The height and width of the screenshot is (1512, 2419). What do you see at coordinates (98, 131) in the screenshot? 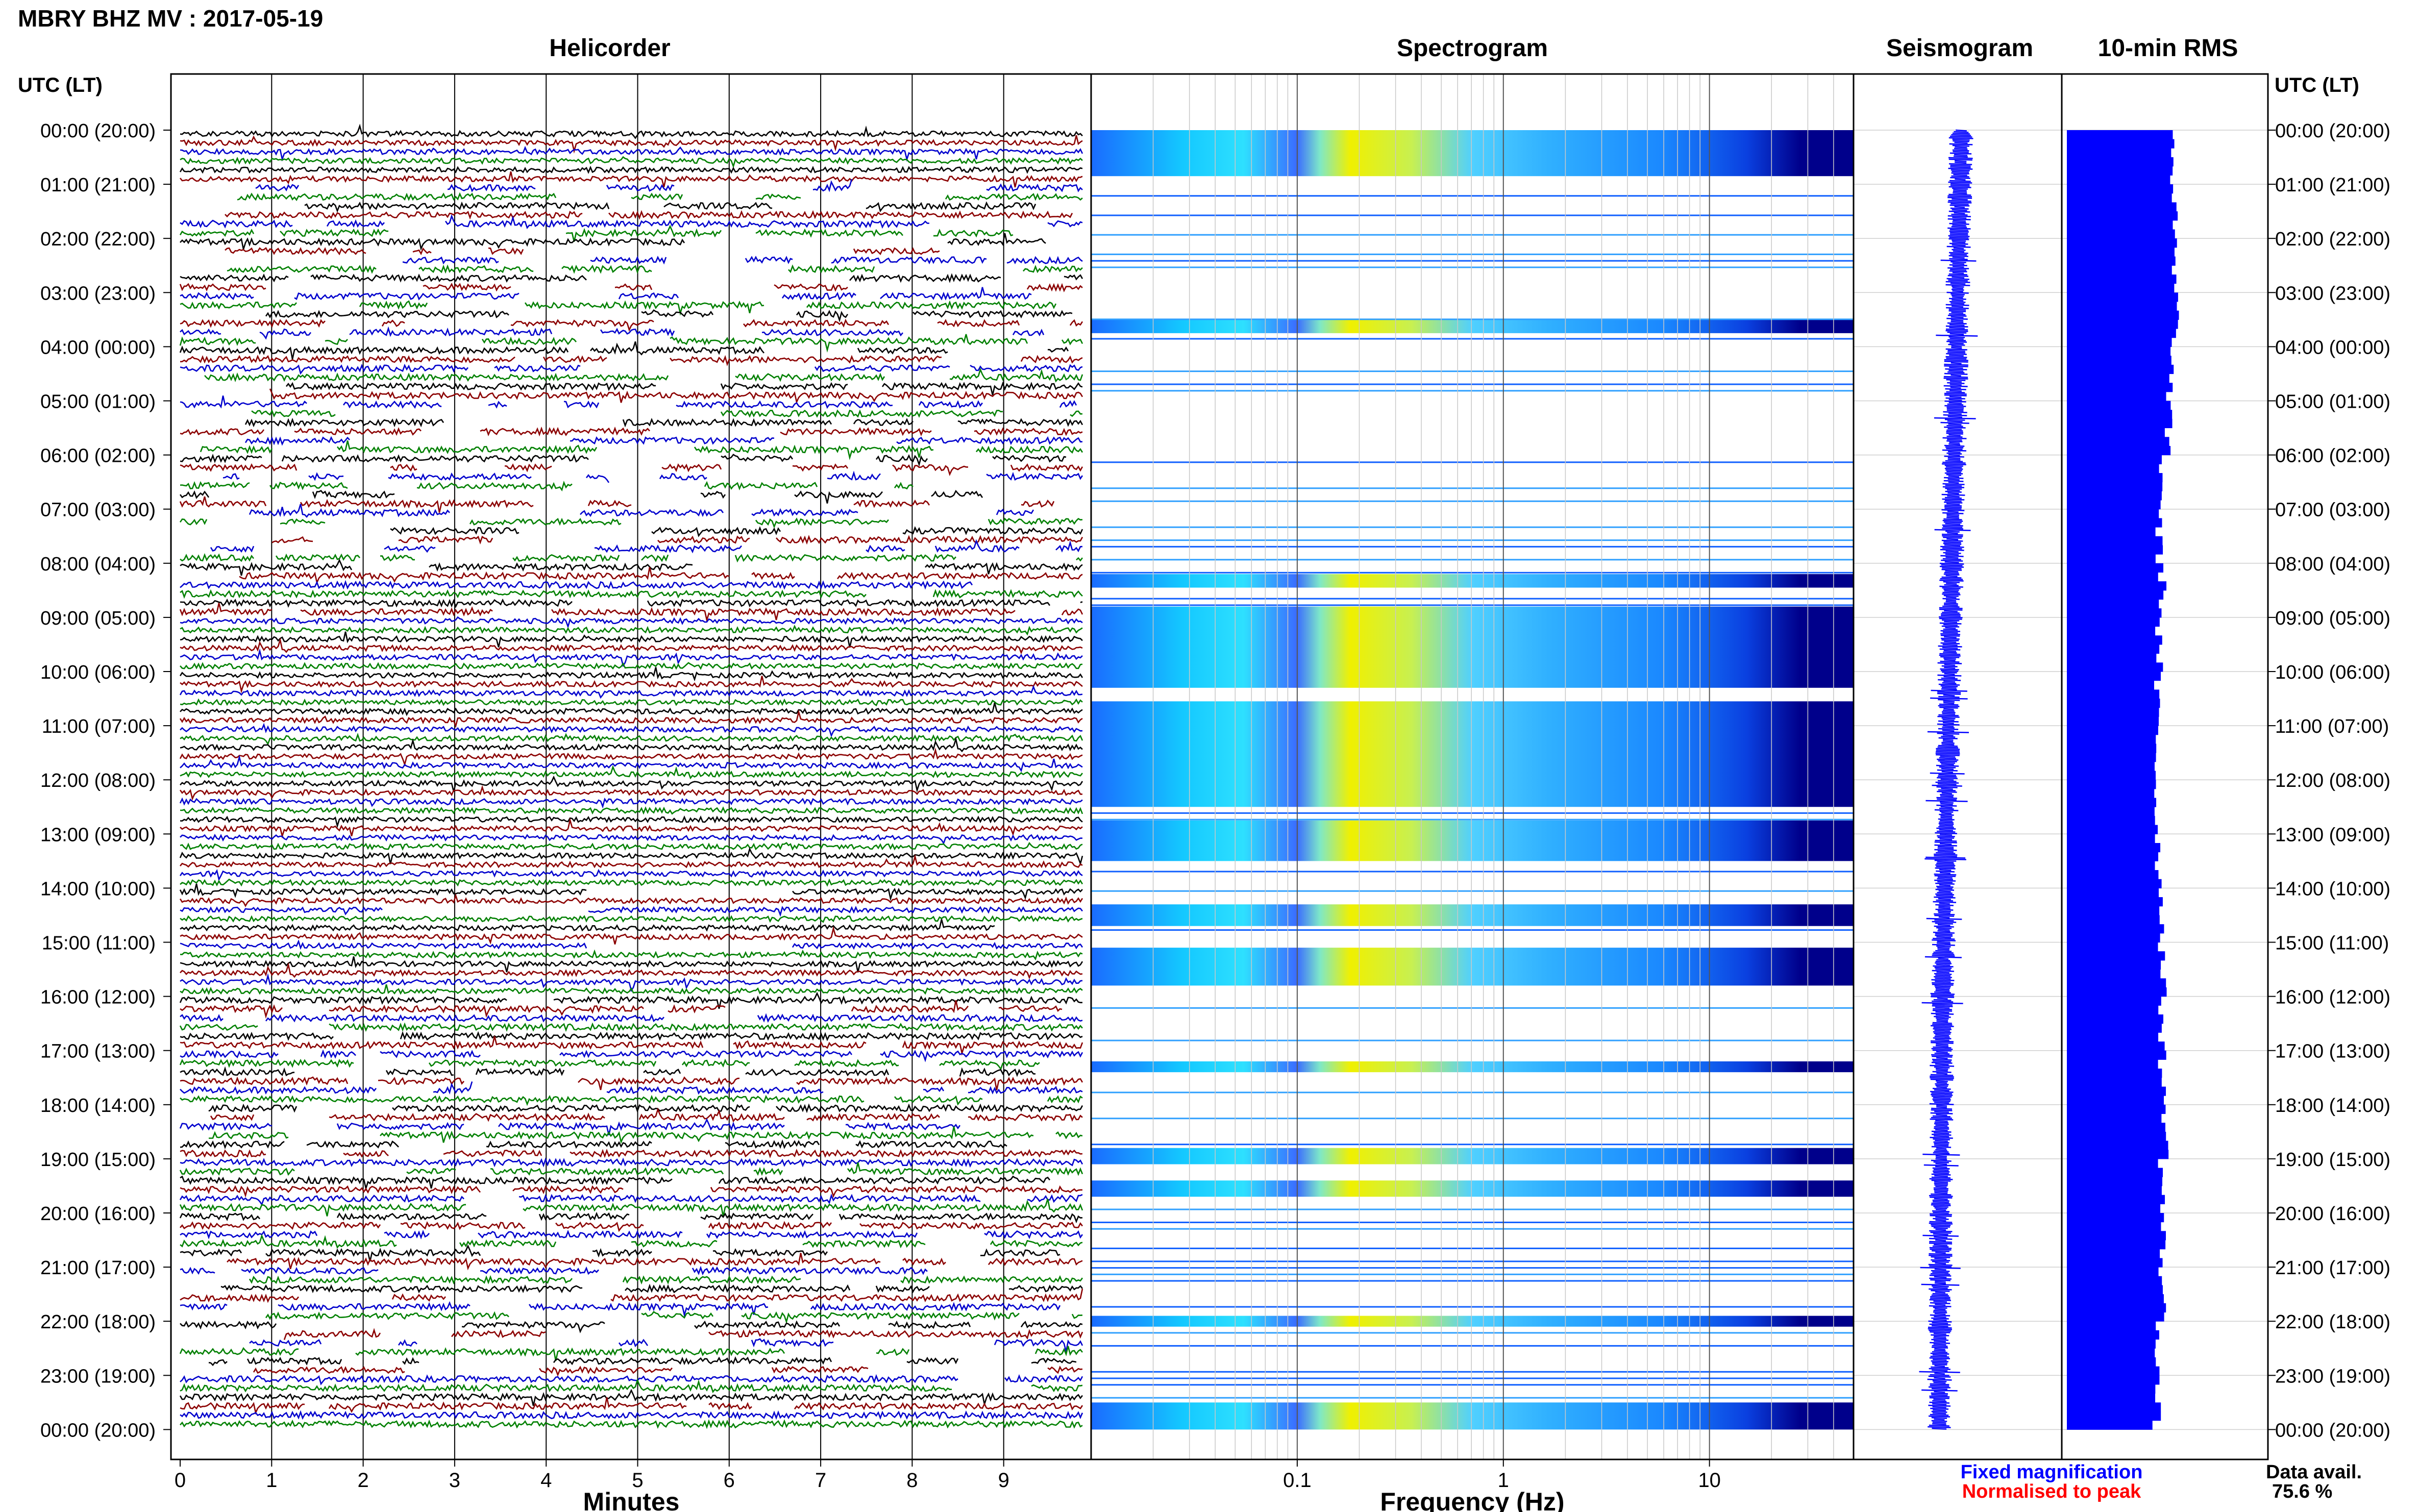
I see `time-label-left: 00:00 (20:00)` at bounding box center [98, 131].